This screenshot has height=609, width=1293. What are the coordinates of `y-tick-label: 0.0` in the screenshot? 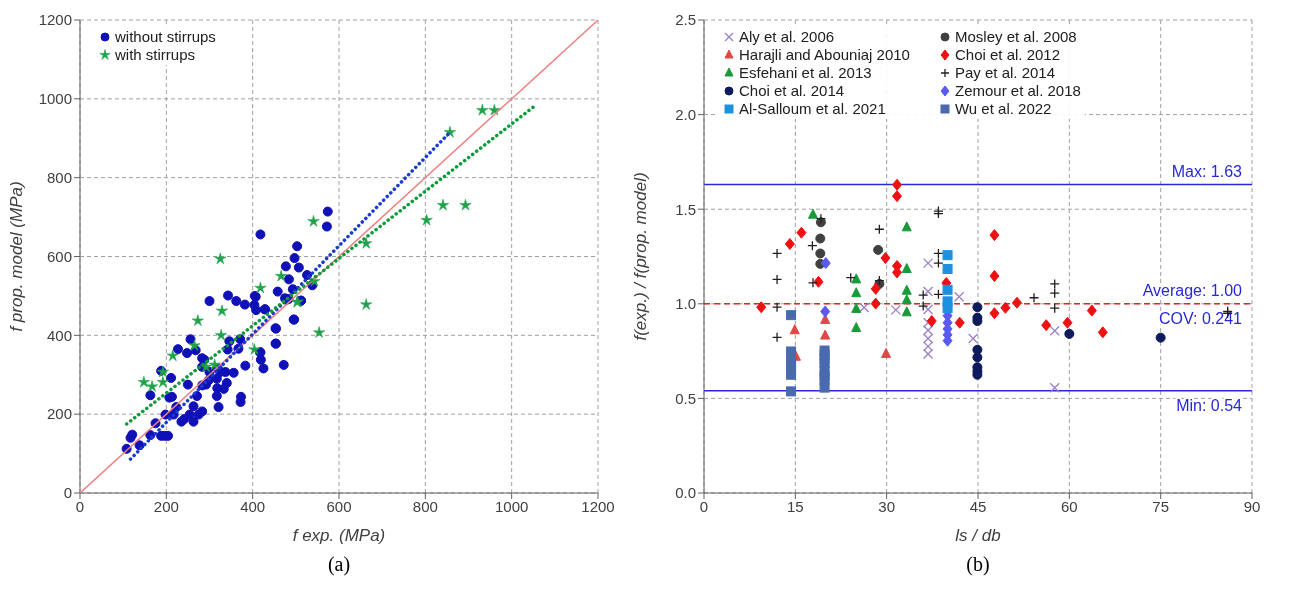 It's located at (685, 493).